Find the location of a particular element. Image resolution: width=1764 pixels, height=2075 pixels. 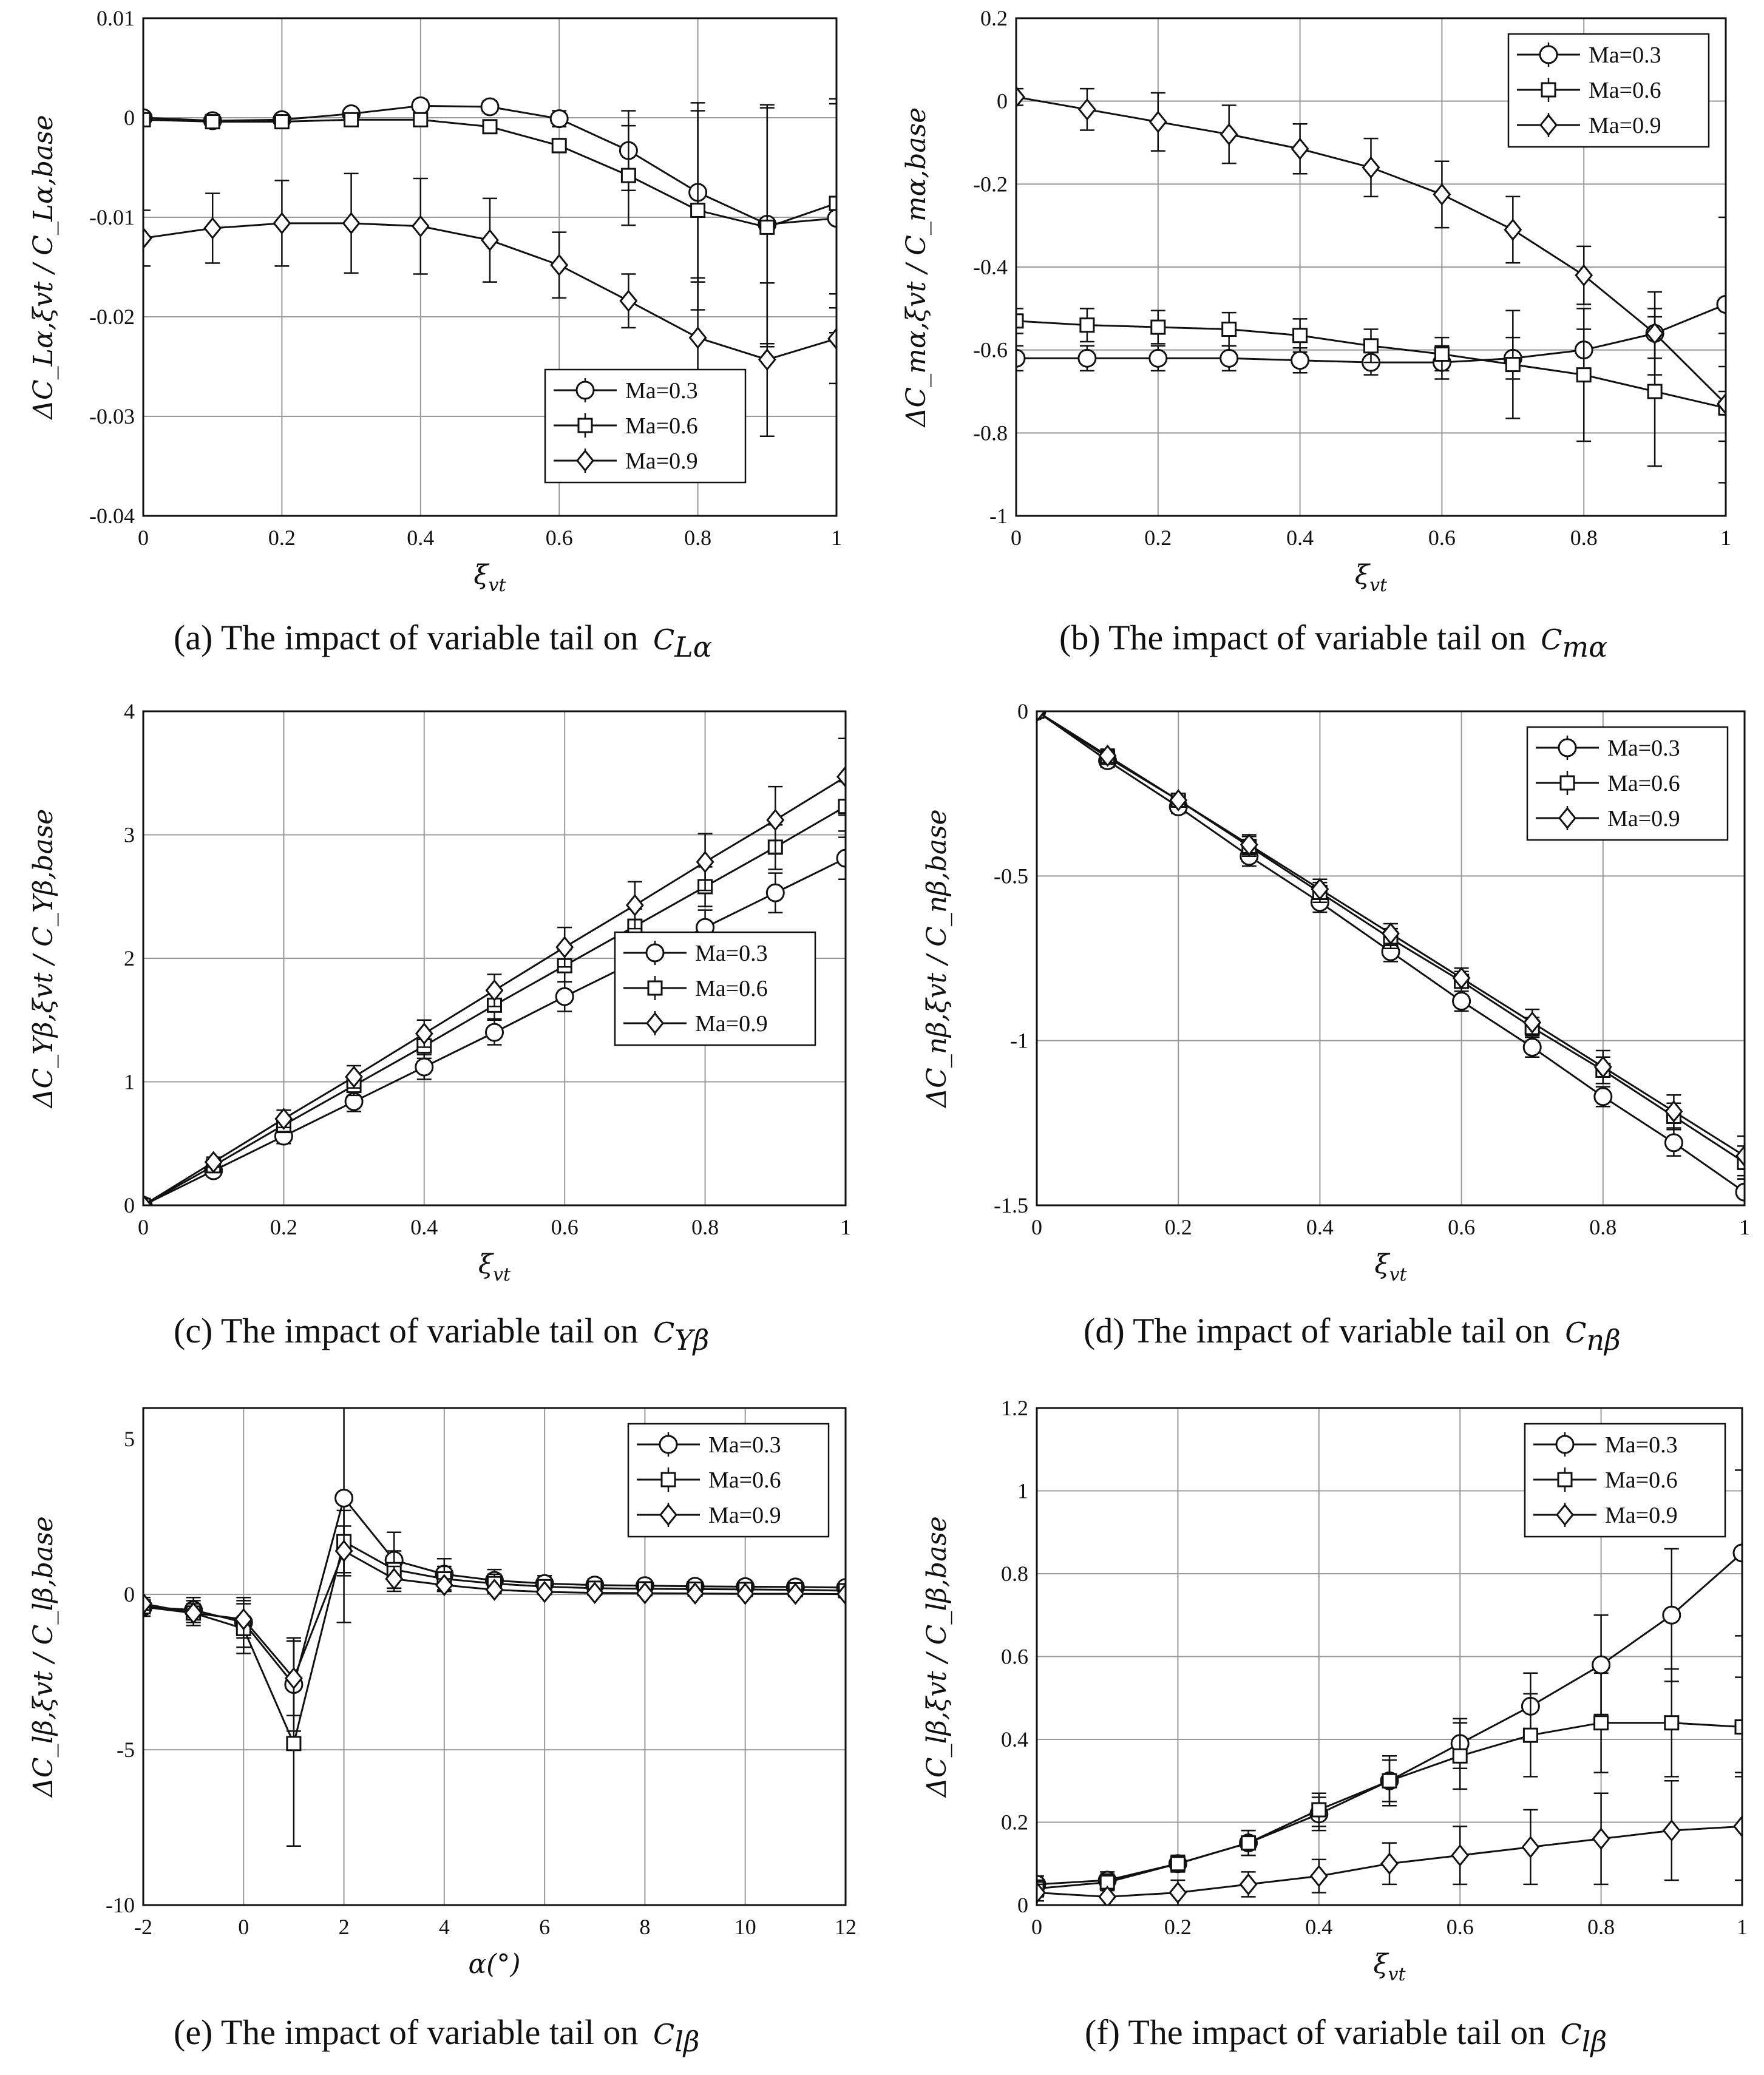

panel-caption: (e) The impact of variable tail on Clβ is located at coordinates (437, 2035).